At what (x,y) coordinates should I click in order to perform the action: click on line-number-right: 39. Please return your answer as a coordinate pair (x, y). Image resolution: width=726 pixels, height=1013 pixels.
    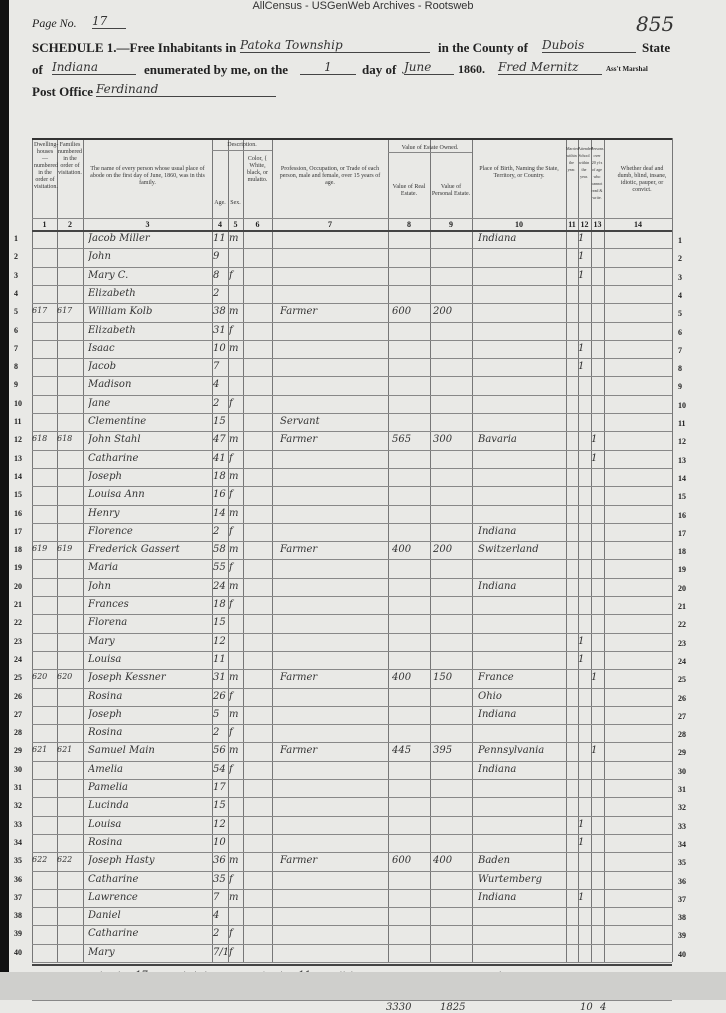
    Looking at the image, I should click on (682, 936).